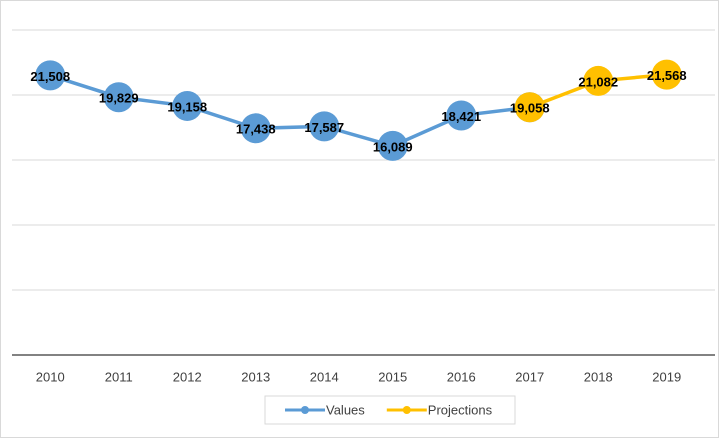 Image resolution: width=719 pixels, height=438 pixels. Describe the element at coordinates (461, 376) in the screenshot. I see `x-tick-label: 2016` at that location.